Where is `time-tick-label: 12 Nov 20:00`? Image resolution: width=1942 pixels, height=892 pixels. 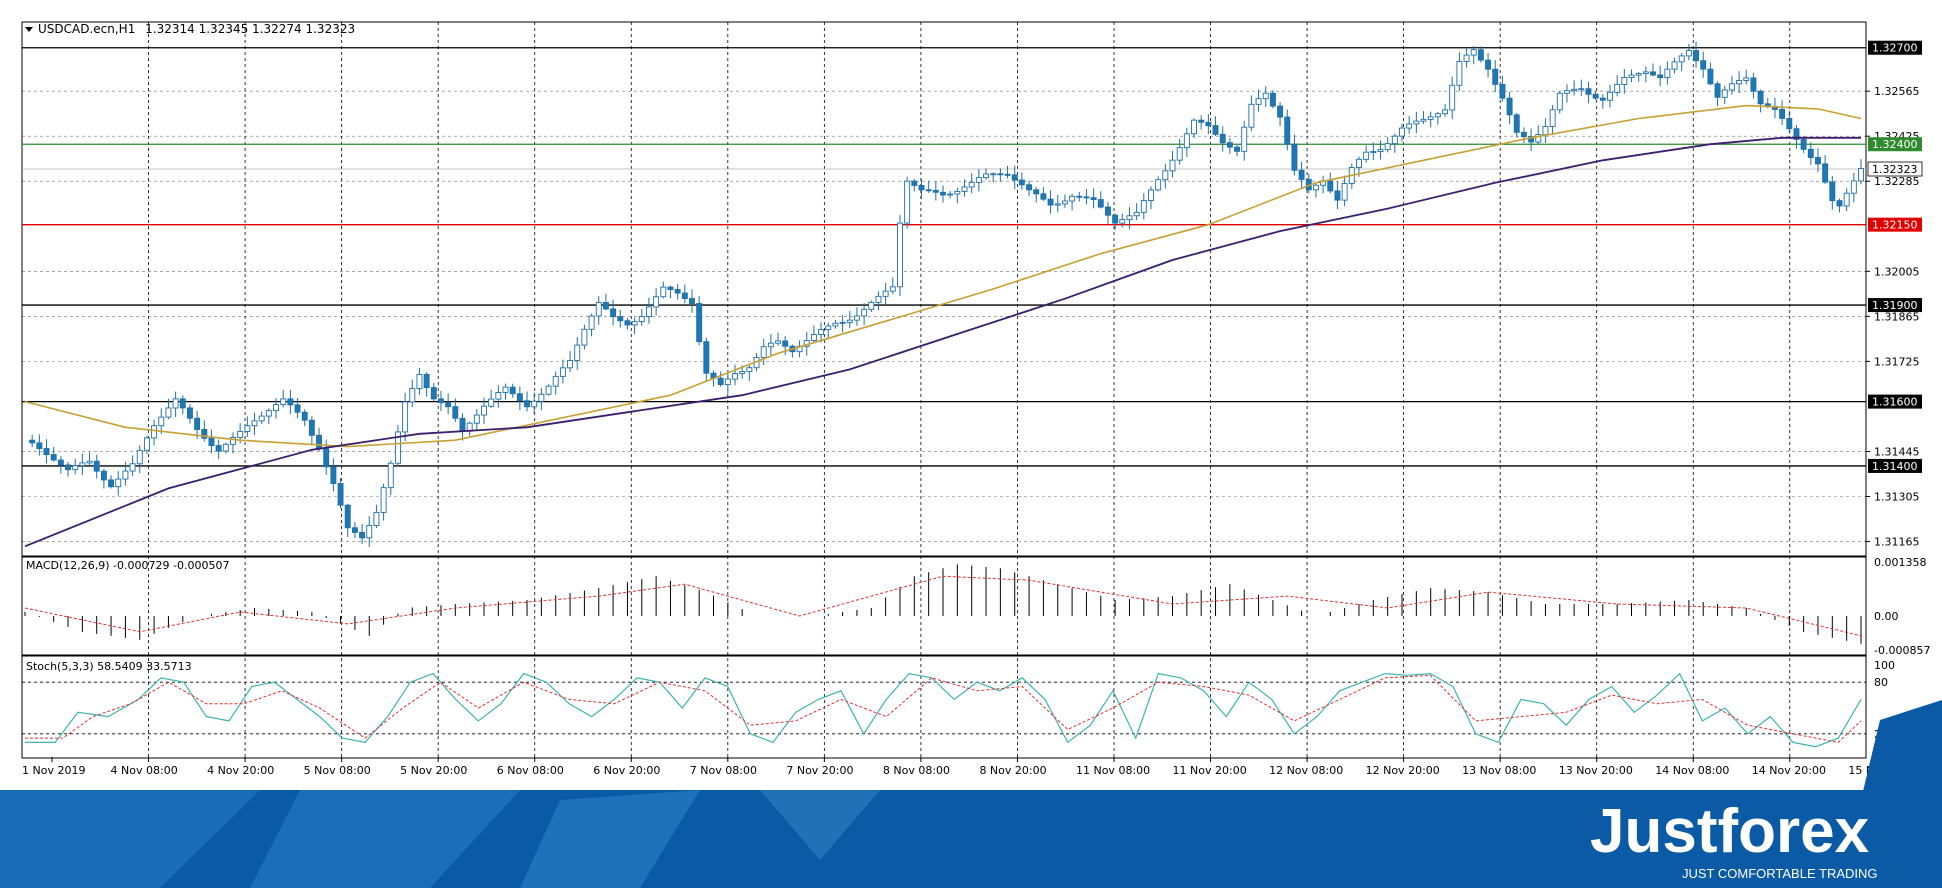
time-tick-label: 12 Nov 20:00 is located at coordinates (1403, 770).